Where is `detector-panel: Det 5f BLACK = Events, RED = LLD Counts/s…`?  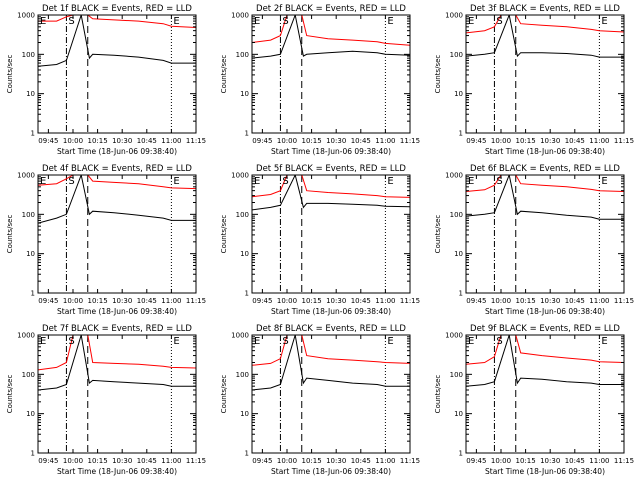
detector-panel: Det 5f BLACK = Events, RED = LLD Counts/s… is located at coordinates (320, 240).